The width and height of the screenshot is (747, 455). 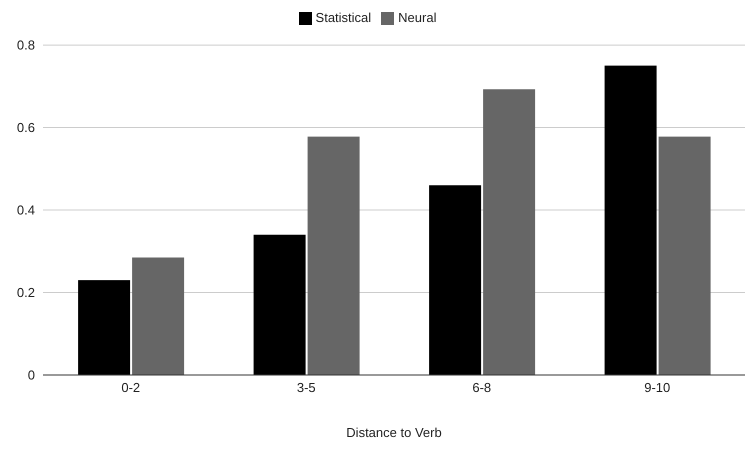 I want to click on y-tick-label: 0.8, so click(x=25, y=45).